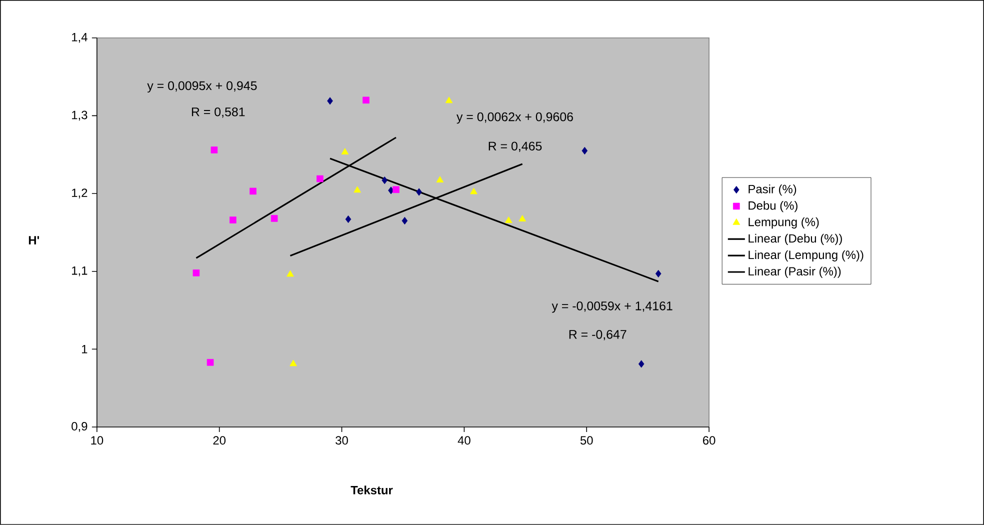 The width and height of the screenshot is (984, 525). Describe the element at coordinates (33, 240) in the screenshot. I see `y-axis-title: H'` at that location.